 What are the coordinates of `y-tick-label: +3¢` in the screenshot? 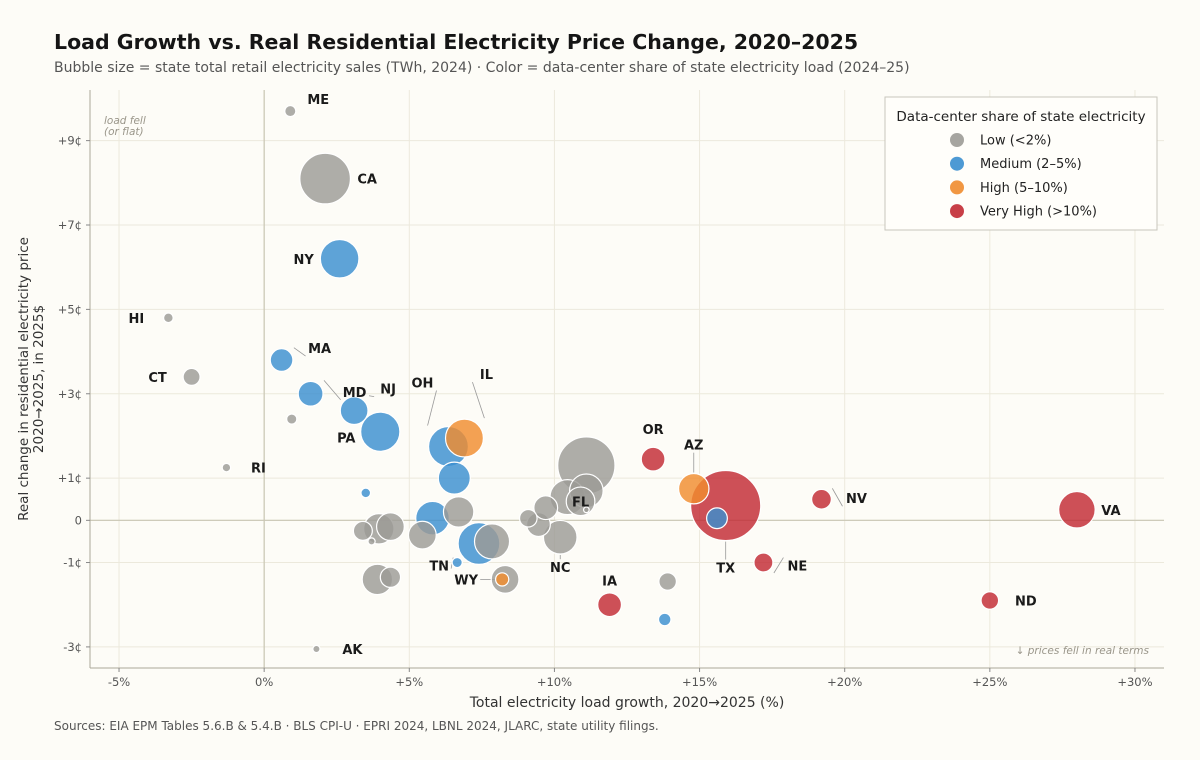 It's located at (70, 394).